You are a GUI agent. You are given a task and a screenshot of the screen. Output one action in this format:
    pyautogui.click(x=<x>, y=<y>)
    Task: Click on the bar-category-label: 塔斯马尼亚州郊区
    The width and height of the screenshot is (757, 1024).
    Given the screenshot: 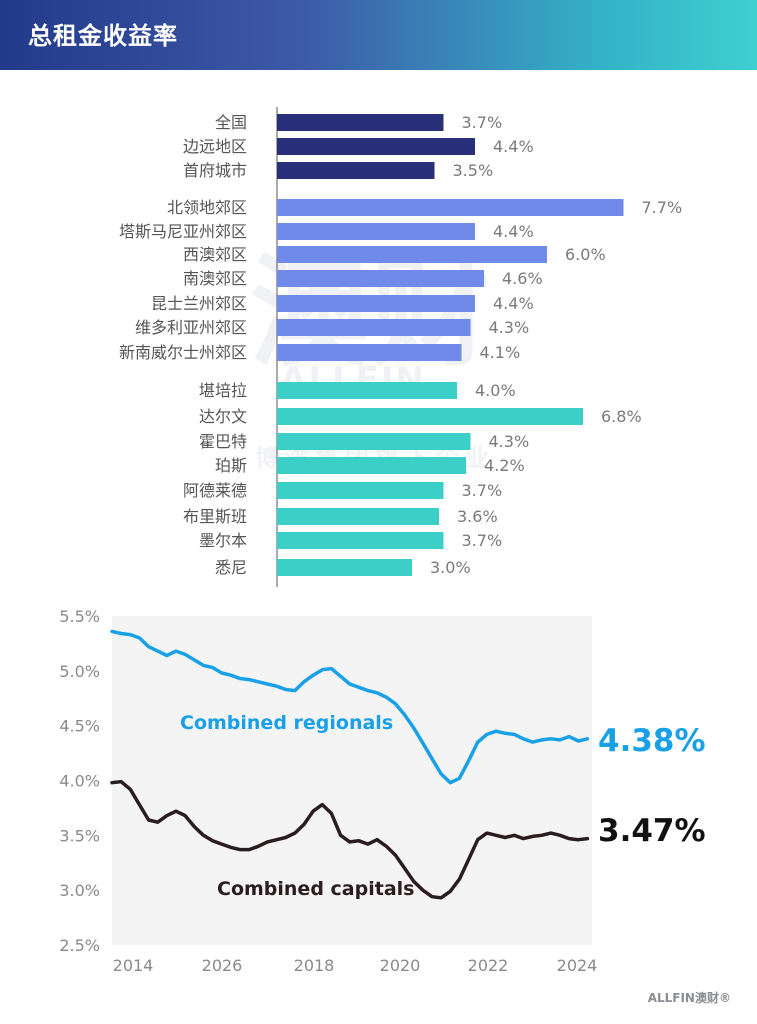 What is the action you would take?
    pyautogui.click(x=183, y=231)
    